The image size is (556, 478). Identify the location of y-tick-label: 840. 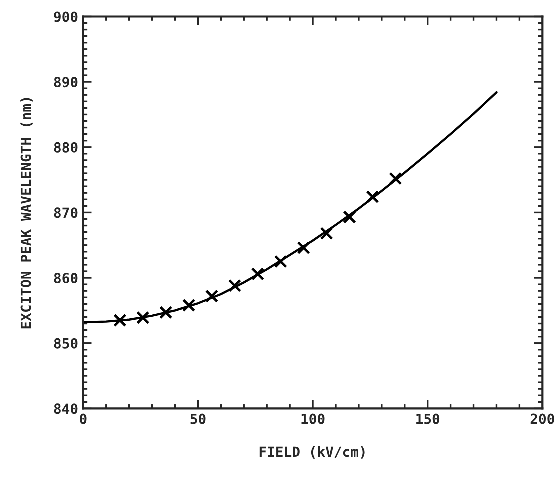
(66, 409).